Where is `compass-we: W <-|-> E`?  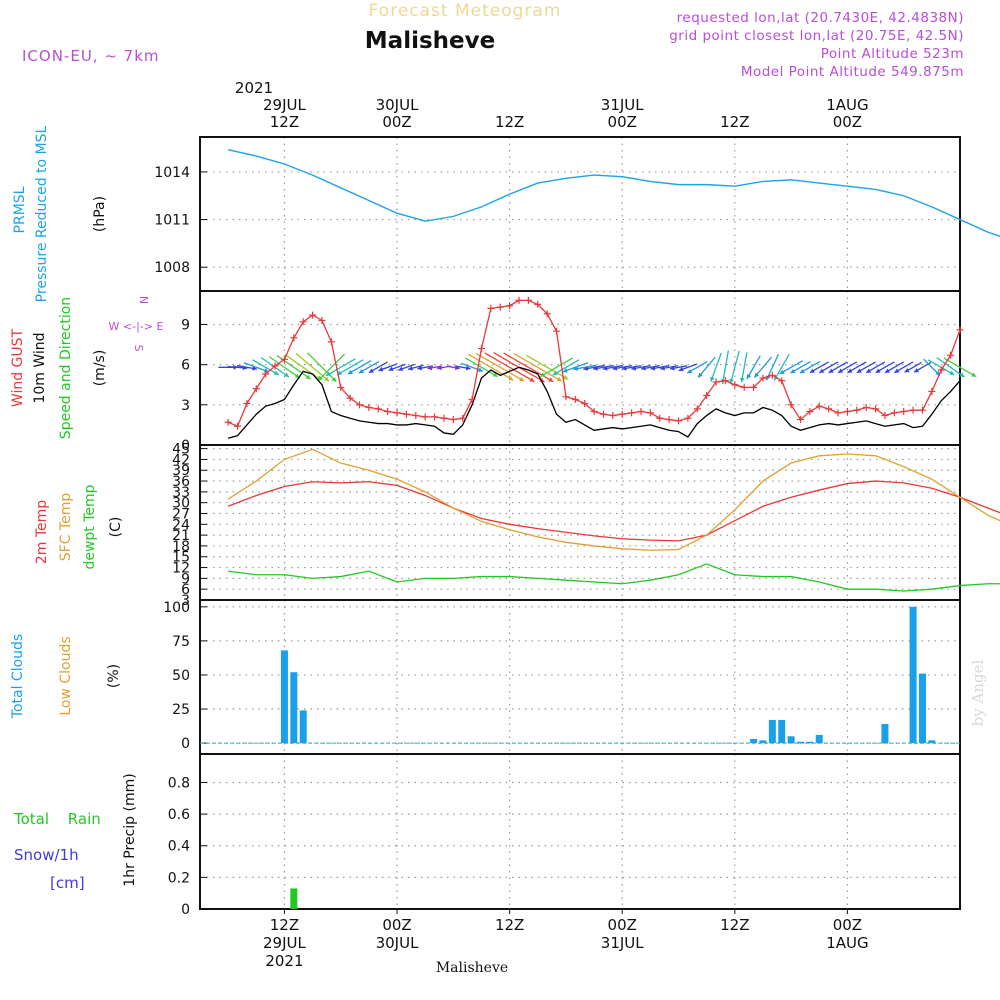 compass-we: W <-|-> E is located at coordinates (136, 326).